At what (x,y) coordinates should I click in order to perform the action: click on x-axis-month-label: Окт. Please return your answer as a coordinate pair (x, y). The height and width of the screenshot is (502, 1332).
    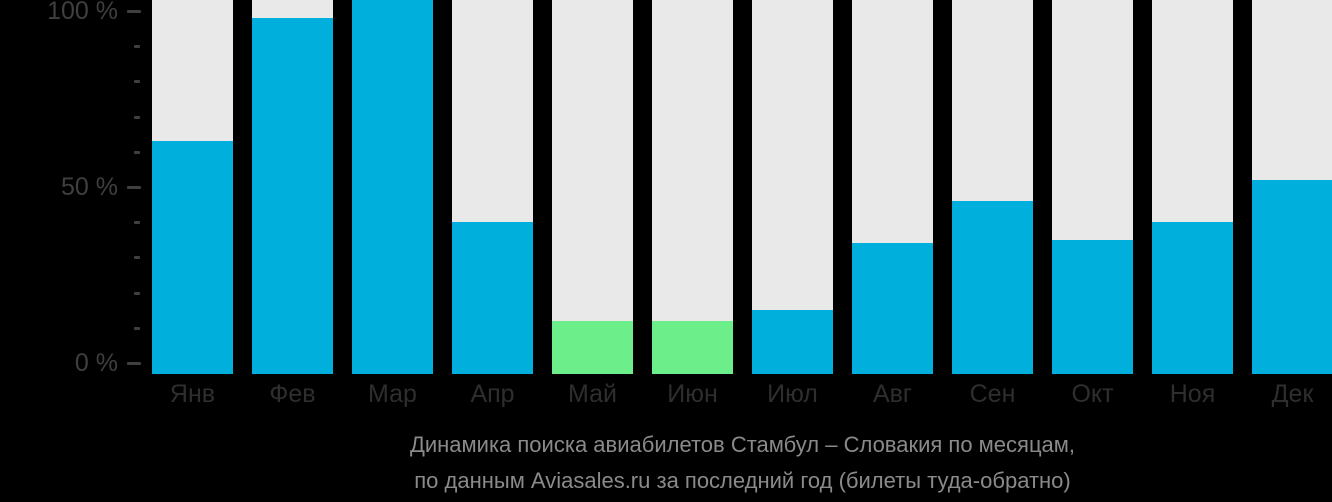
    Looking at the image, I should click on (1092, 394).